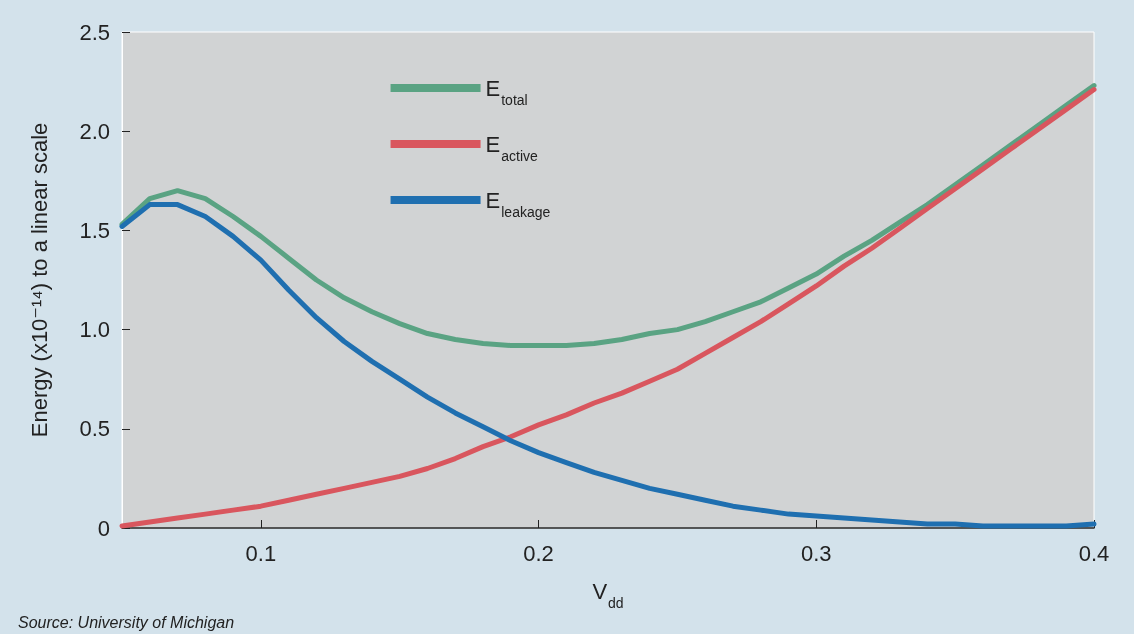 This screenshot has width=1134, height=634. Describe the element at coordinates (1094, 553) in the screenshot. I see `x-tick-label: 0.4` at that location.